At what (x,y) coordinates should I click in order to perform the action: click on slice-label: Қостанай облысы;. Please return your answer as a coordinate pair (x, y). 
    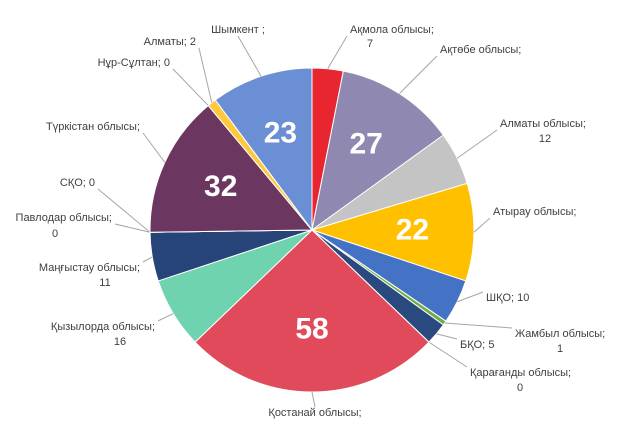
    Looking at the image, I should click on (314, 413).